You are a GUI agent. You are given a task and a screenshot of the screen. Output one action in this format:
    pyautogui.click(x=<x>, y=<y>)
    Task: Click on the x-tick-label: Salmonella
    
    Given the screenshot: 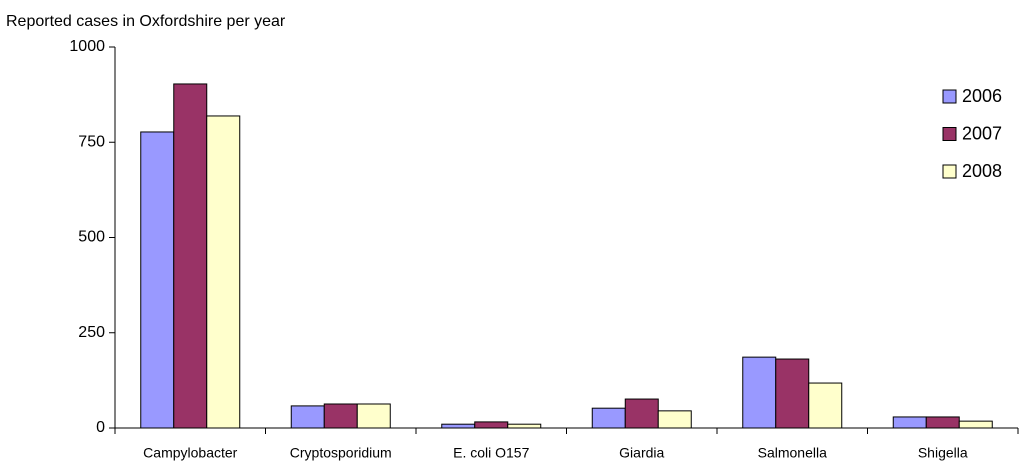 What is the action you would take?
    pyautogui.click(x=792, y=453)
    